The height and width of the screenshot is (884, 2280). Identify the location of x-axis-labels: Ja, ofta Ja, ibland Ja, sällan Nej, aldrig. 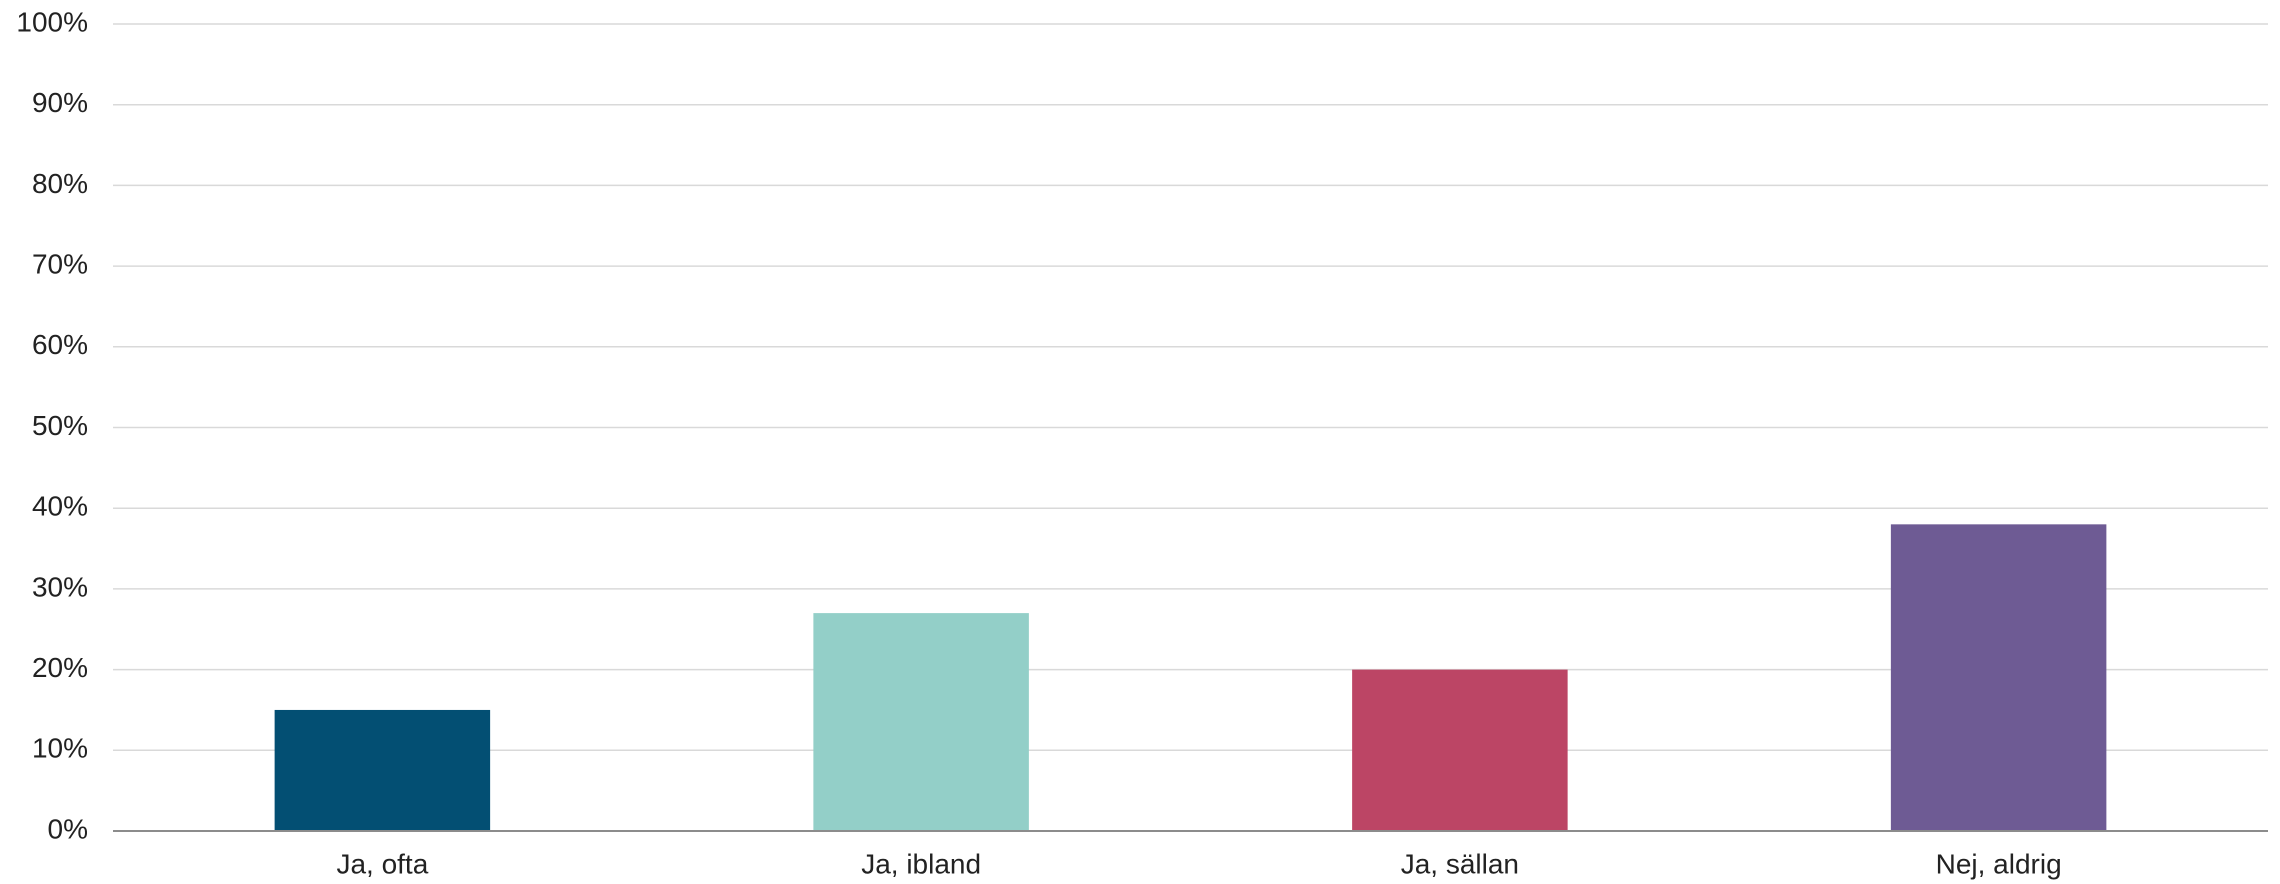
(1198, 863).